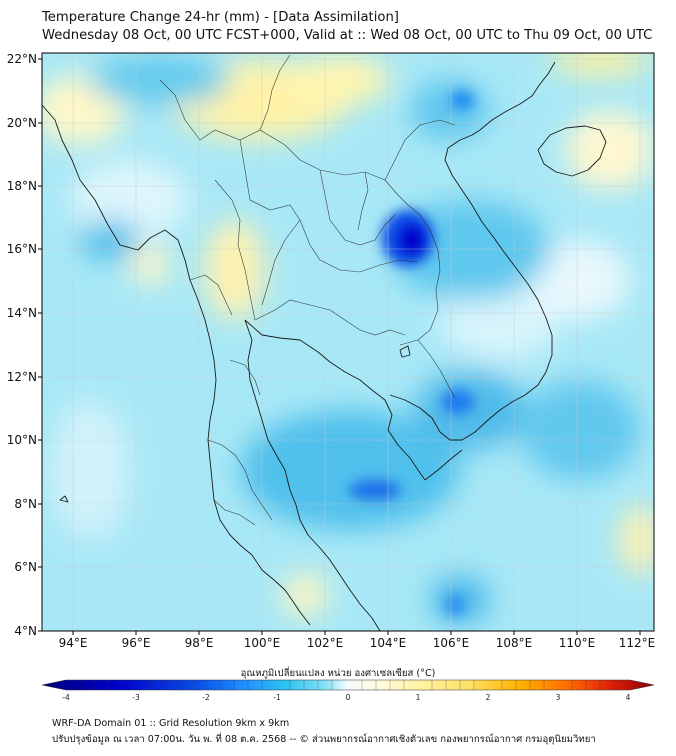  What do you see at coordinates (451, 643) in the screenshot?
I see `lon-label-106e: 106°E` at bounding box center [451, 643].